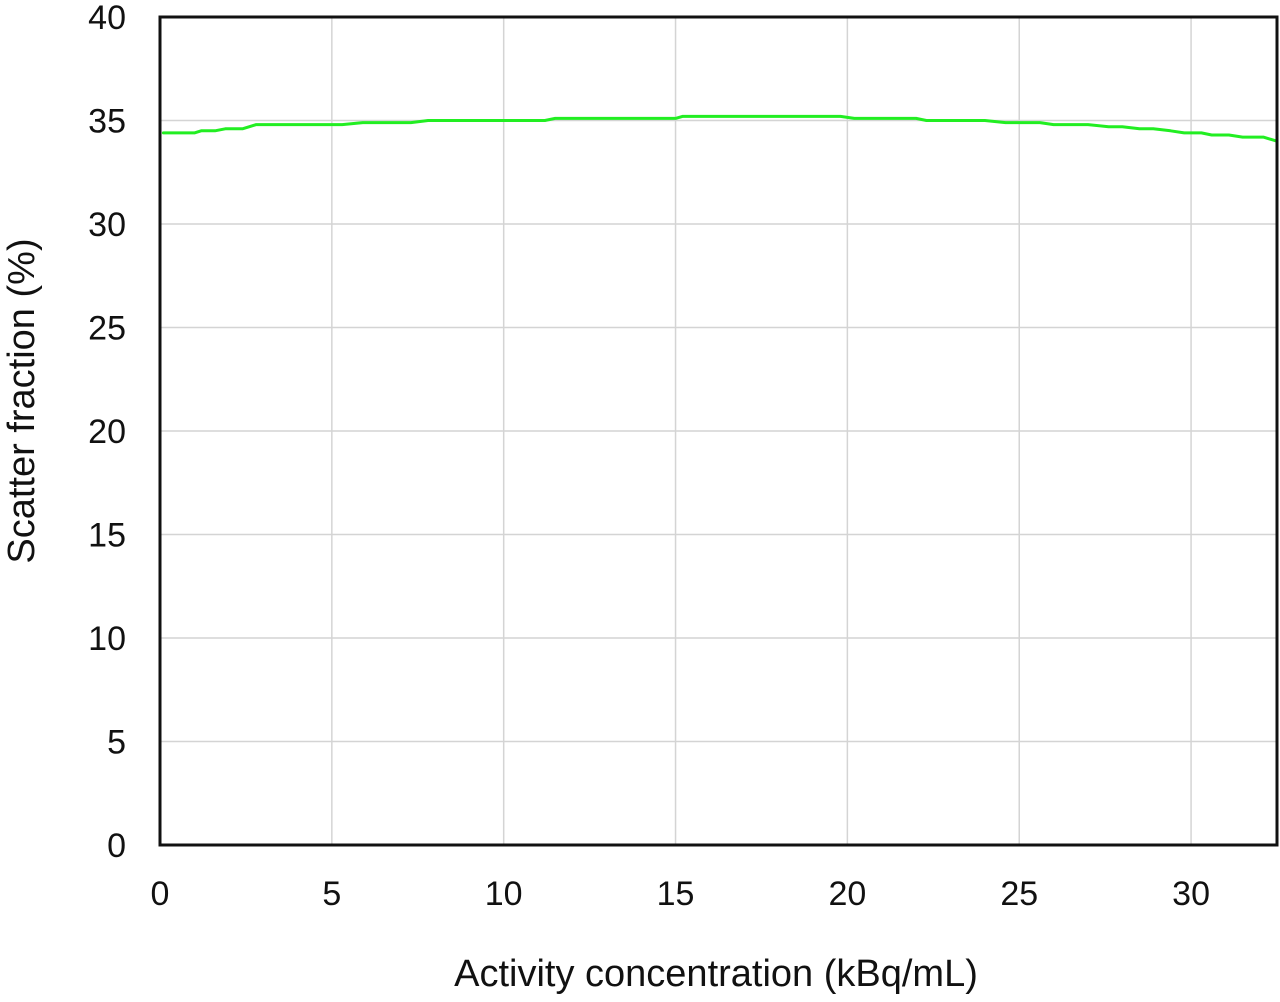 The height and width of the screenshot is (1002, 1280). Describe the element at coordinates (847, 894) in the screenshot. I see `x-tick-label: 20` at that location.